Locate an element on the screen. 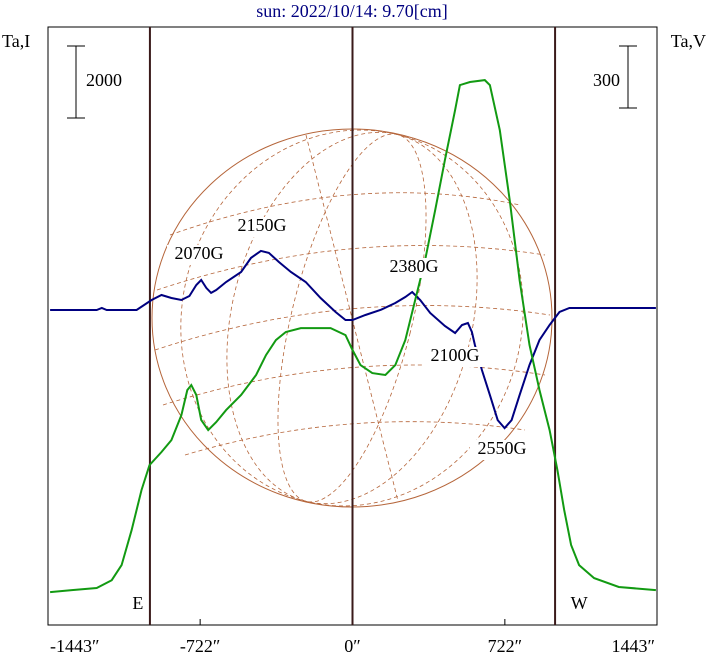 The height and width of the screenshot is (662, 708). x-tick-label: -1443″ is located at coordinates (75, 646).